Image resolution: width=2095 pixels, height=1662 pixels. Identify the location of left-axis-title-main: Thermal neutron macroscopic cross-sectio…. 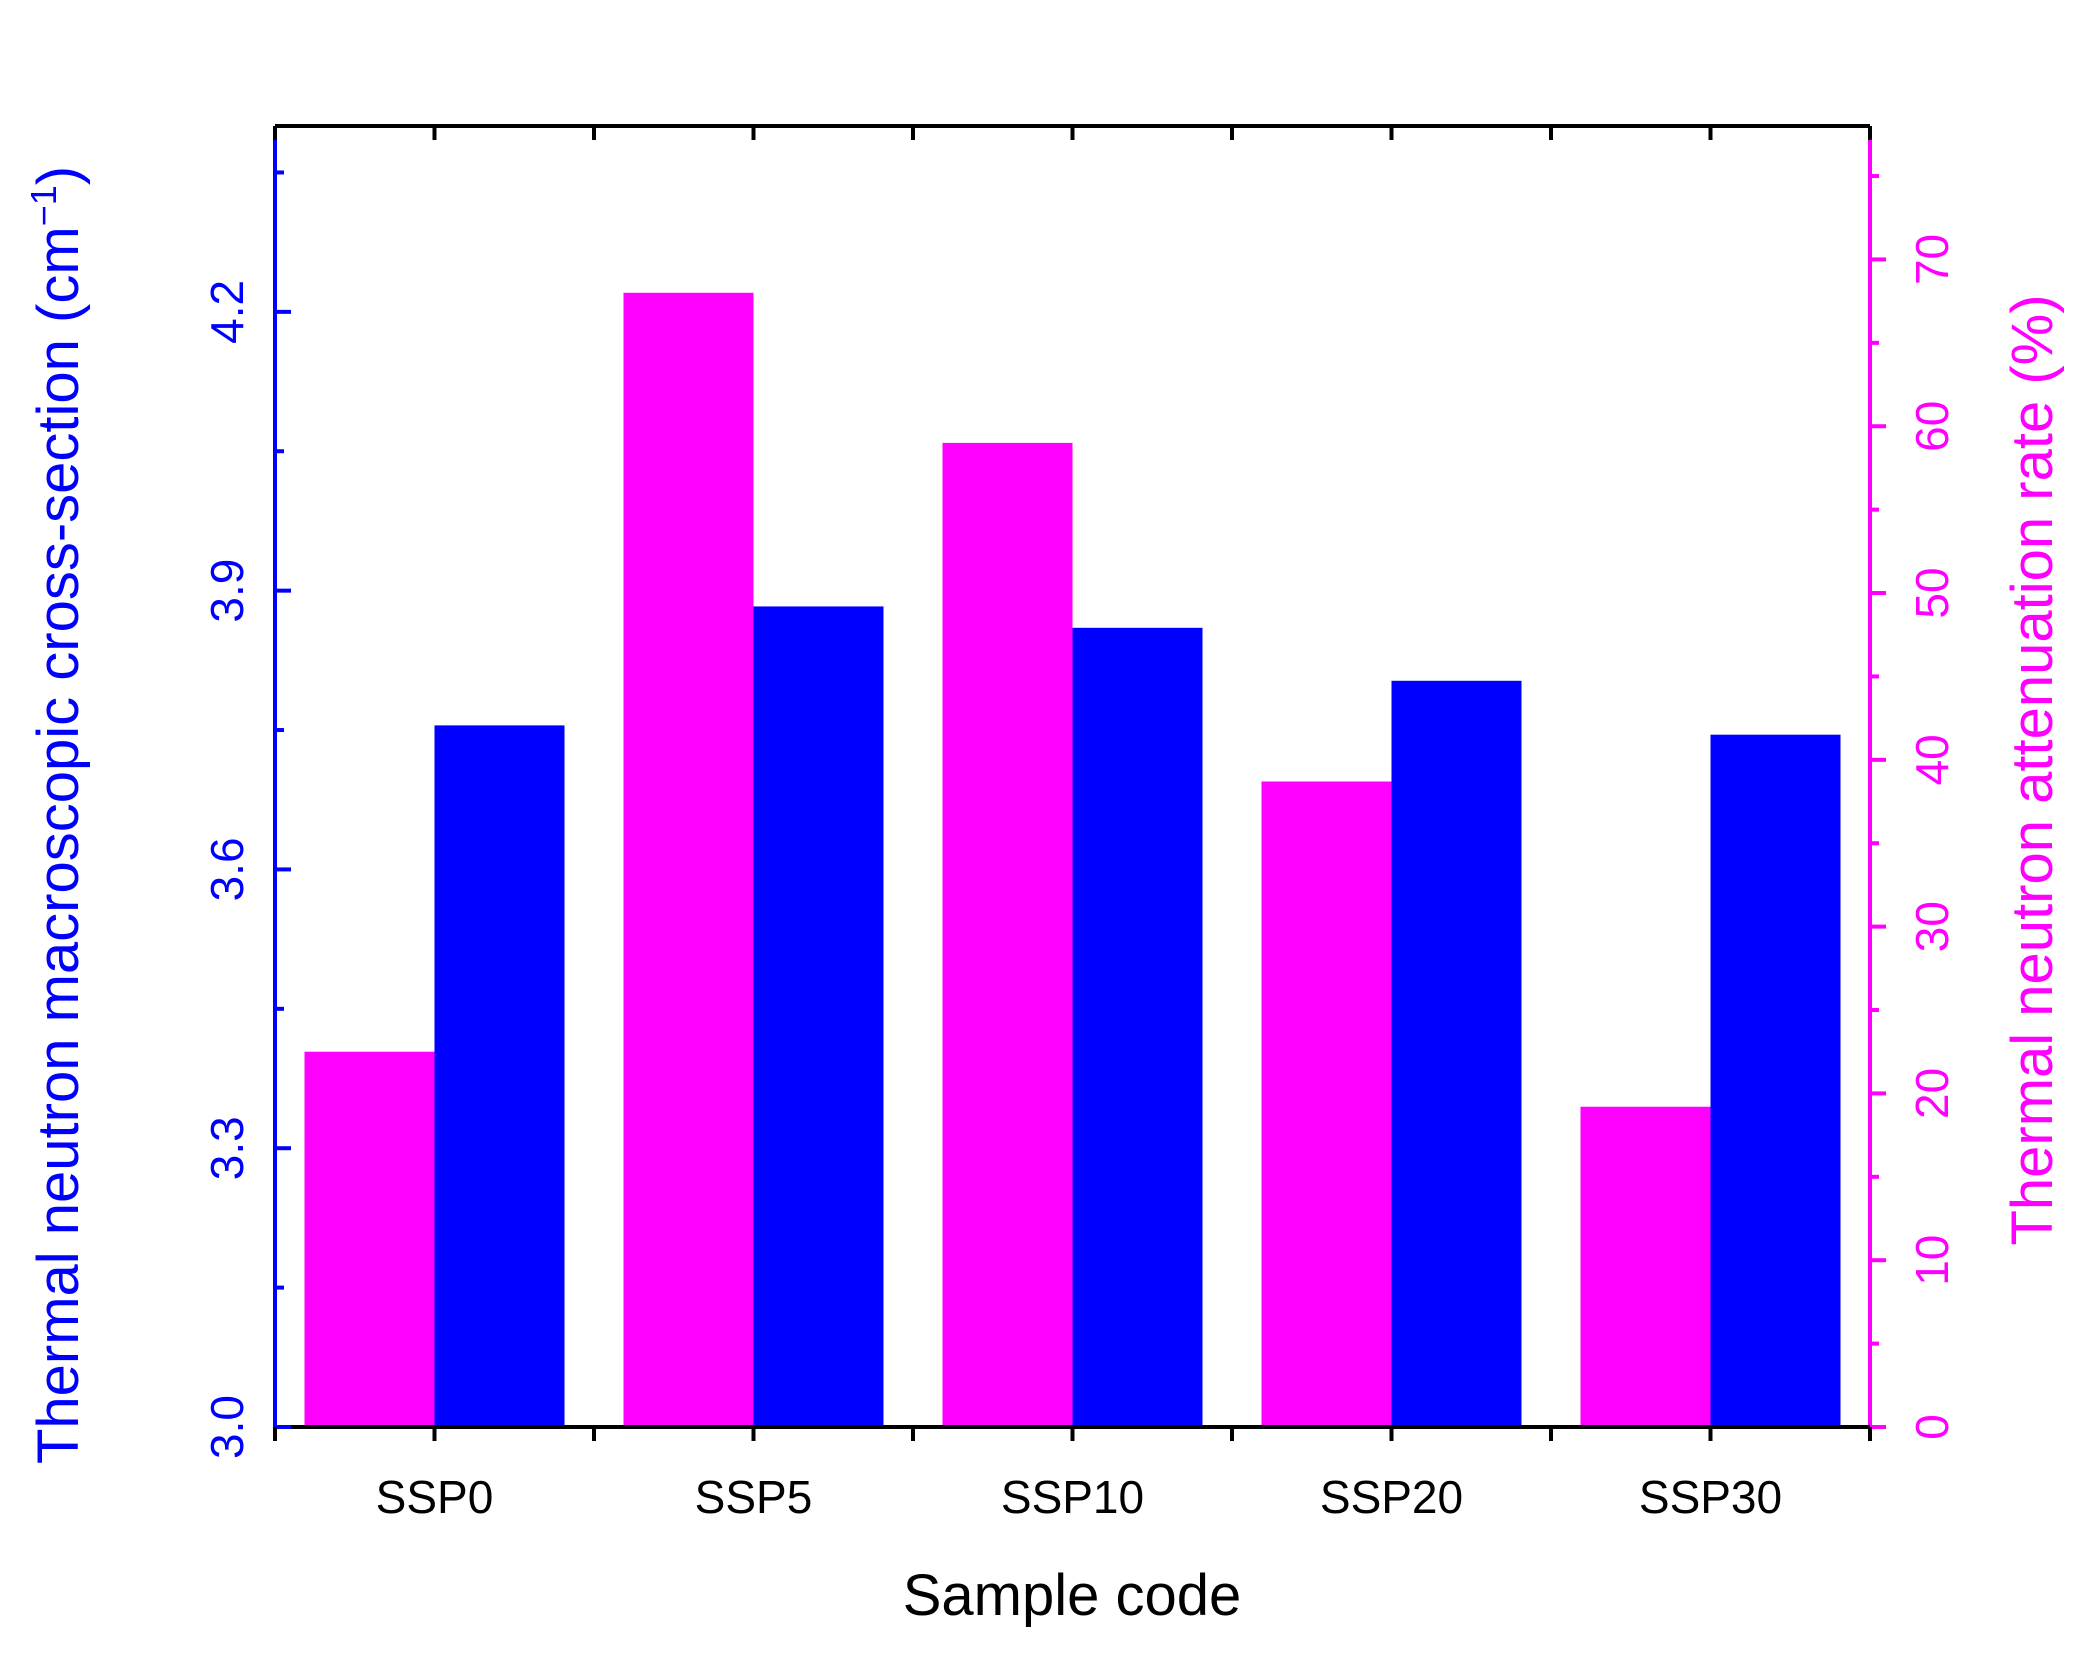
(58, 845).